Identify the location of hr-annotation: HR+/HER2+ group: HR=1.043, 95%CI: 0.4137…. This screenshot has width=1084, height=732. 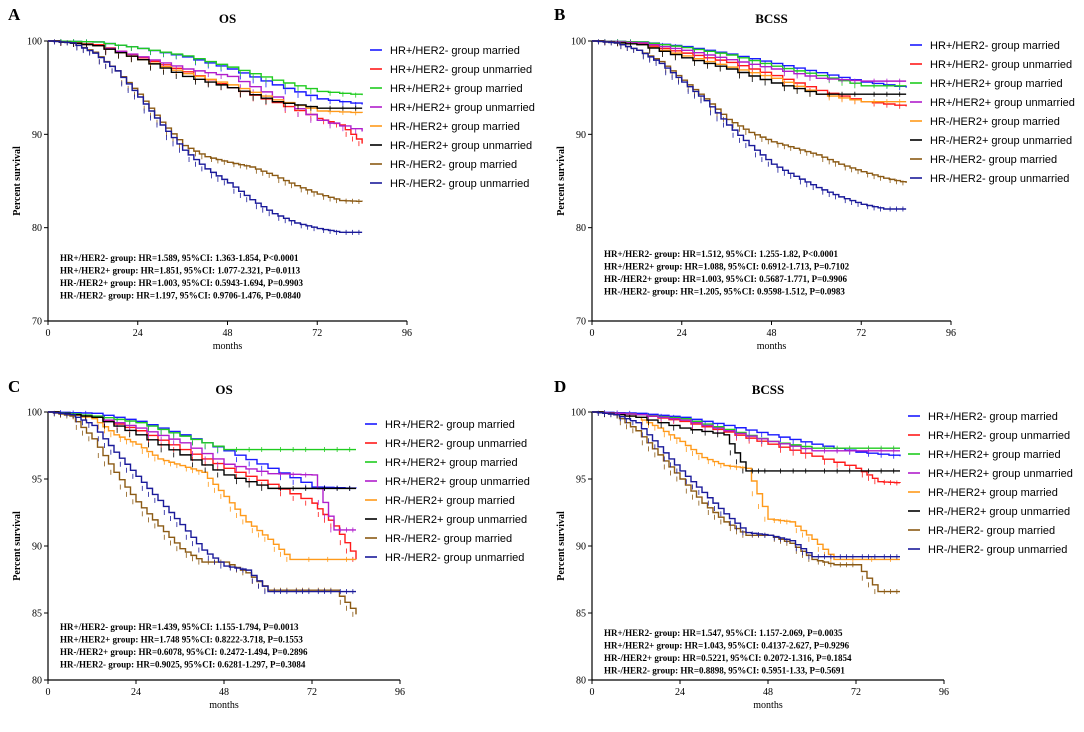
(727, 646).